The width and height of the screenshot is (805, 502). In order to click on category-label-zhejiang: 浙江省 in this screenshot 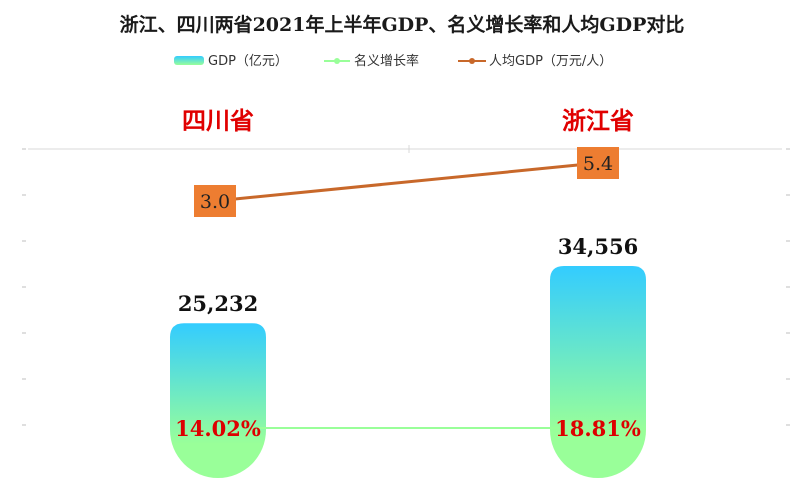, I will do `click(598, 121)`.